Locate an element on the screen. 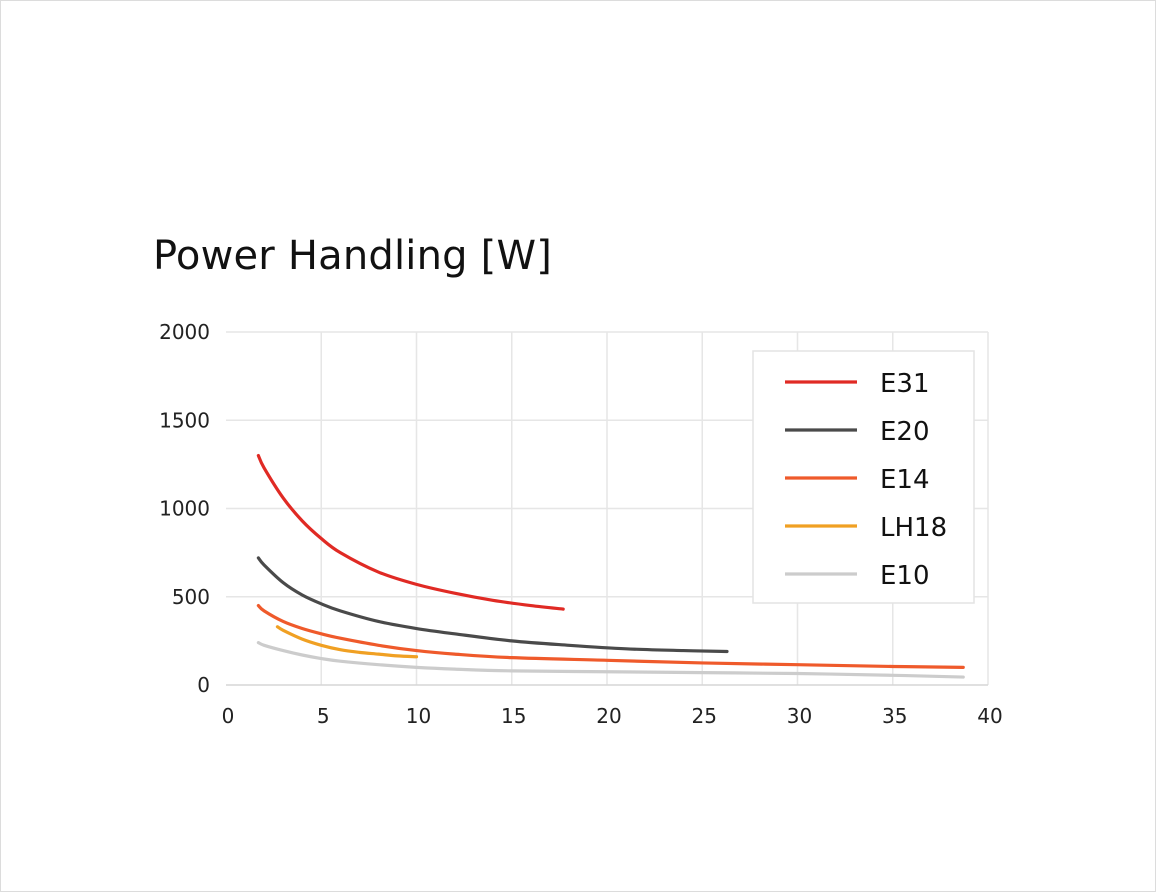 The height and width of the screenshot is (892, 1156). series-line-e10 is located at coordinates (610, 660).